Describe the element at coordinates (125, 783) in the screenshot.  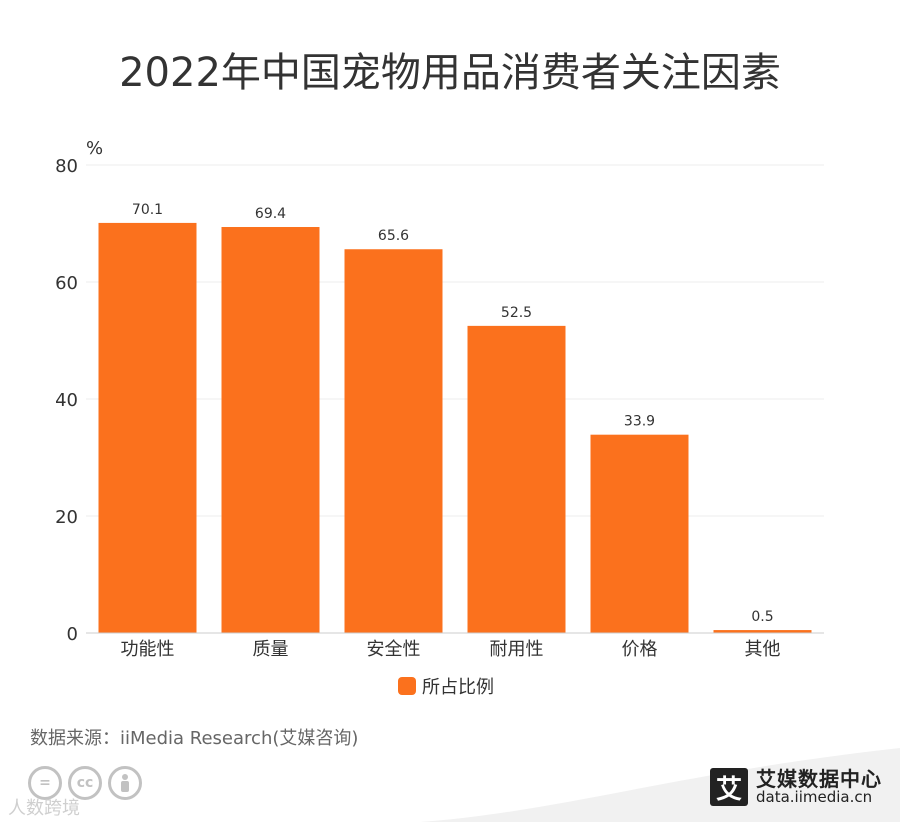
I see `person-icon` at that location.